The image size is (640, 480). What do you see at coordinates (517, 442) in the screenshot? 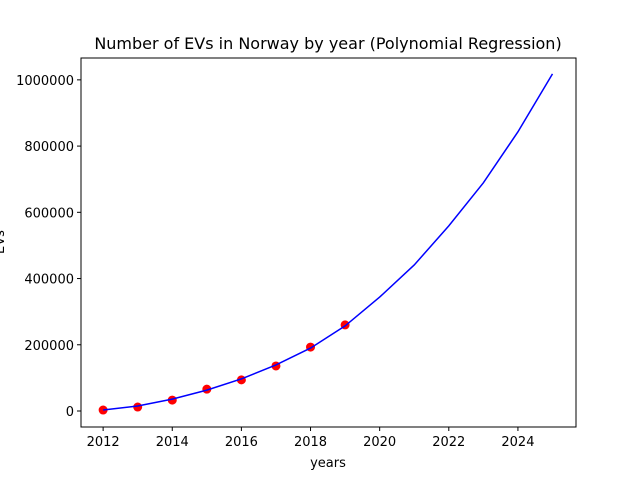
I see `x-tick-label: 2024` at bounding box center [517, 442].